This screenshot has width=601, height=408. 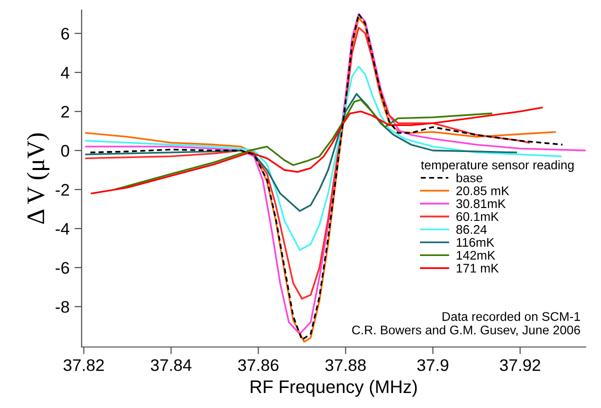 What do you see at coordinates (38, 178) in the screenshot?
I see `y-axis-title: Δ V (μV)` at bounding box center [38, 178].